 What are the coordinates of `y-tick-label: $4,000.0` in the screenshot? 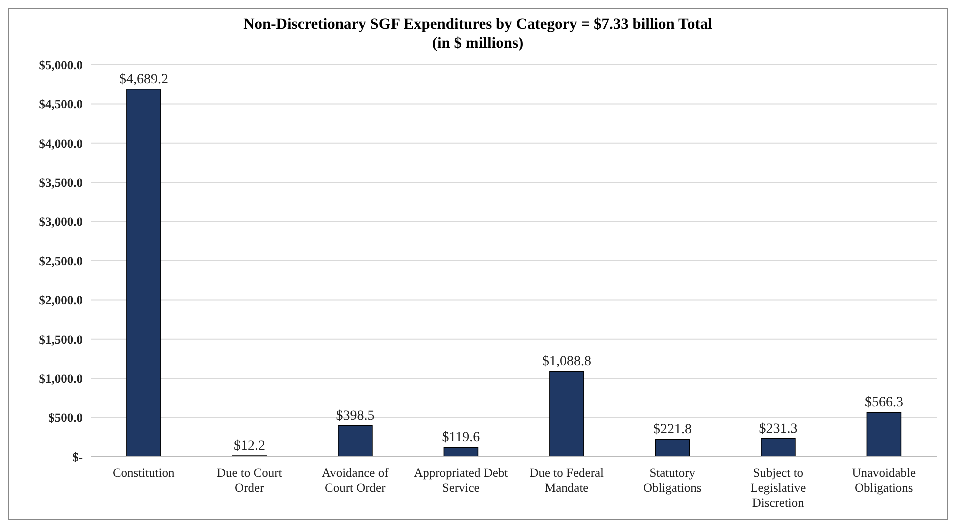 It's located at (61, 143).